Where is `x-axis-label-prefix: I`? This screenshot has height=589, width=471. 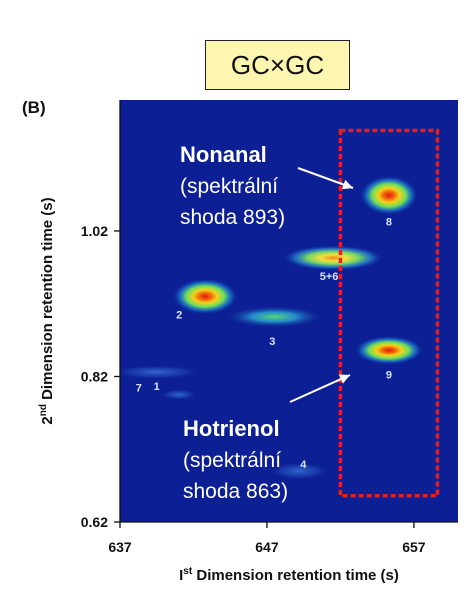
x-axis-label-prefix: I is located at coordinates (181, 575).